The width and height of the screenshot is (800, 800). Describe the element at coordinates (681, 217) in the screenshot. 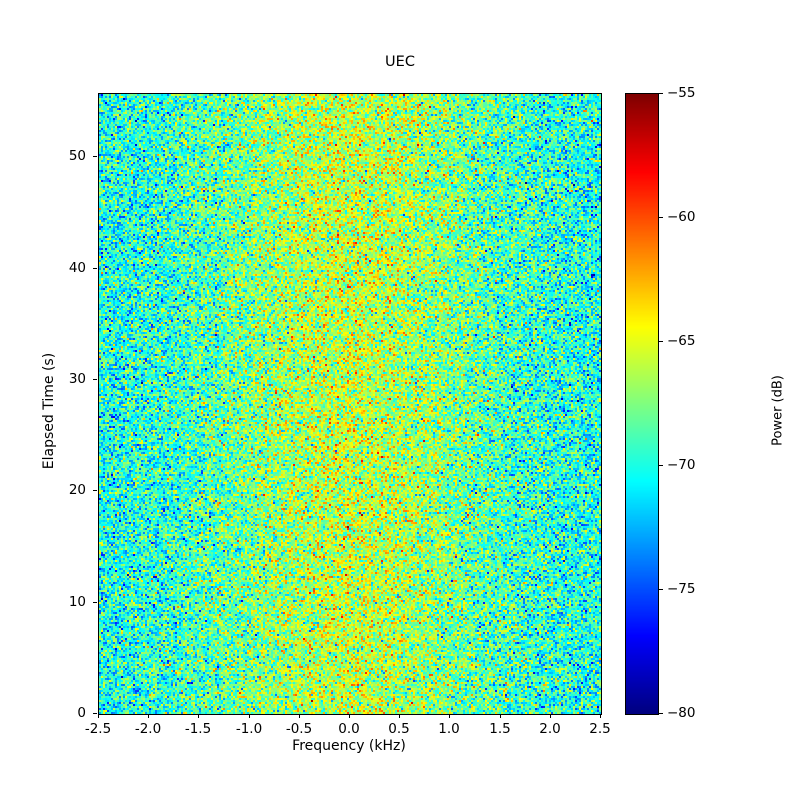

I see `colorbar-tick-label: −60` at that location.